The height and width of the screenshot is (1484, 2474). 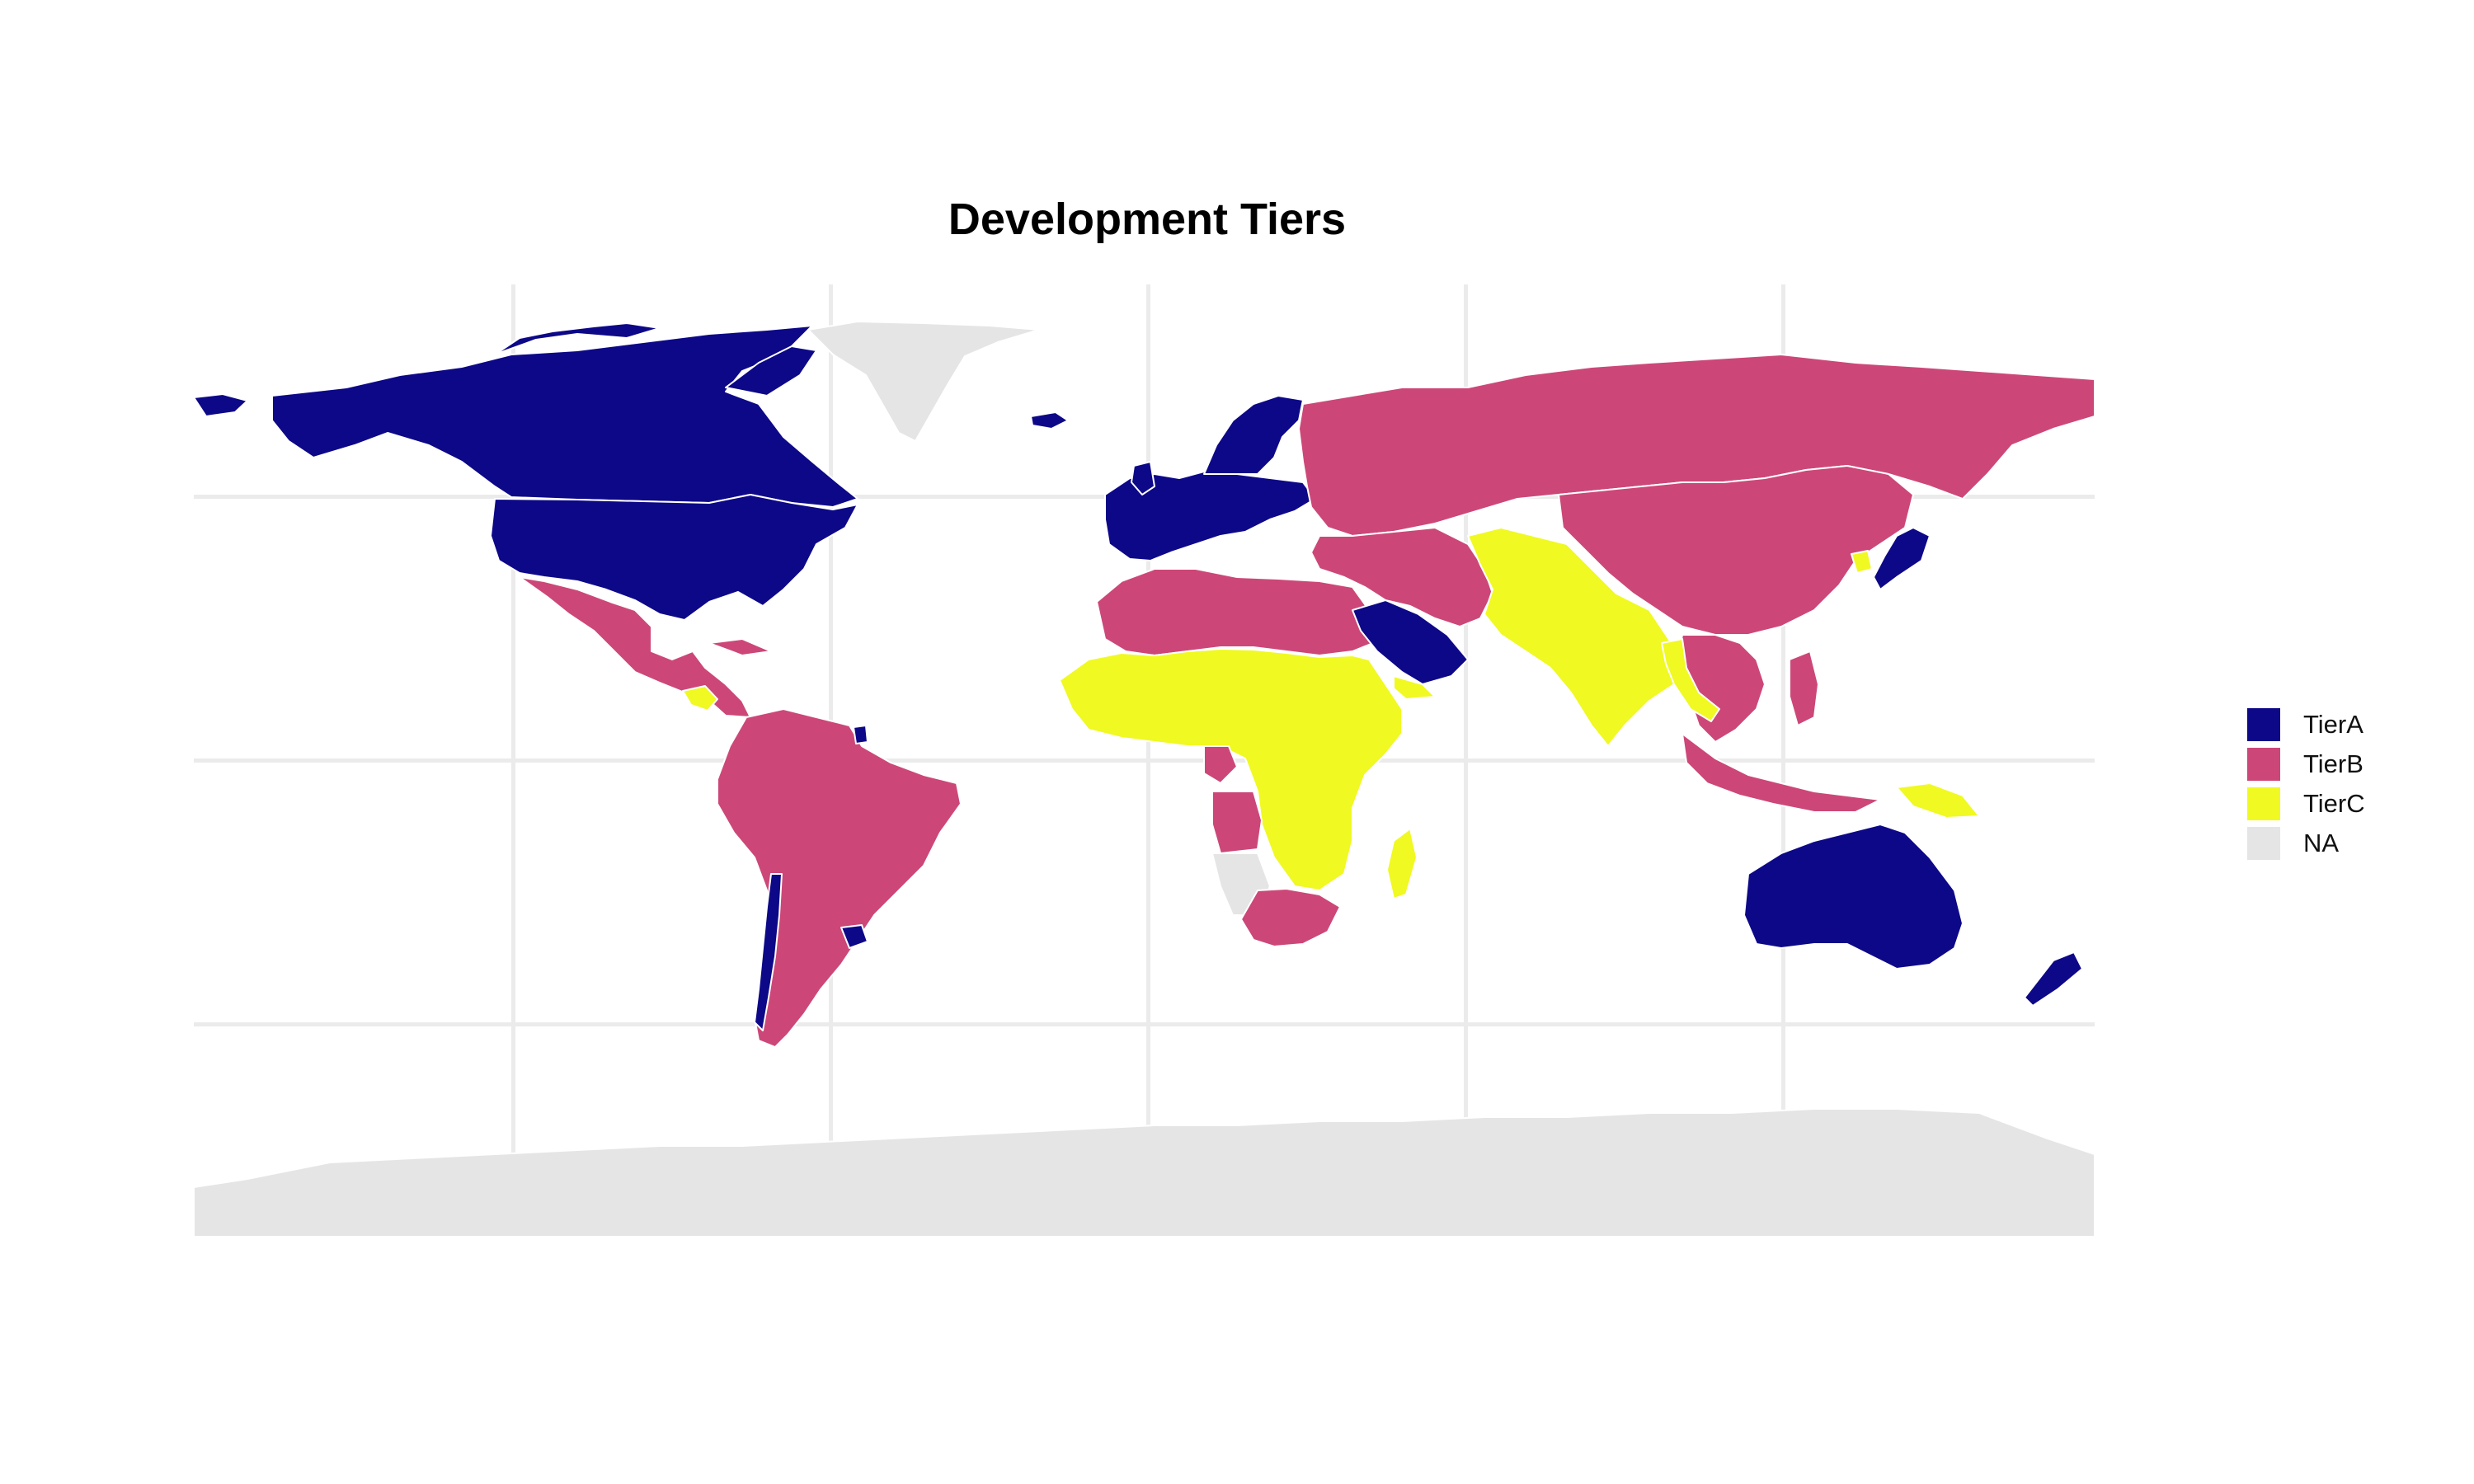 I want to click on region-united-states, so click(x=674, y=557).